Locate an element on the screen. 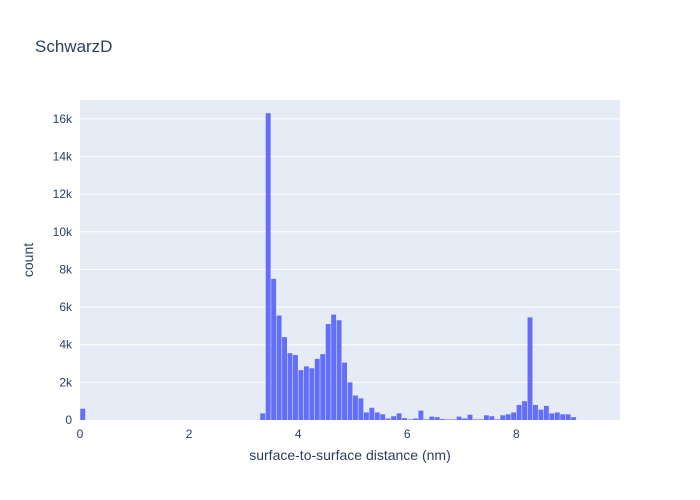 The height and width of the screenshot is (500, 700). y-axis-ticks: 0 2k 4k 6k 8k 10k 12k 14k 16k is located at coordinates (63, 269).